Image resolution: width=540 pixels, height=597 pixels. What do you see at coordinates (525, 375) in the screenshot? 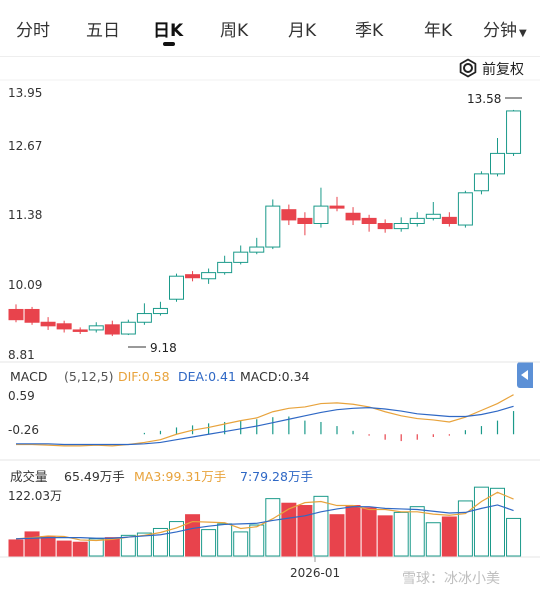
I see `collapse-panel-button` at bounding box center [525, 375].